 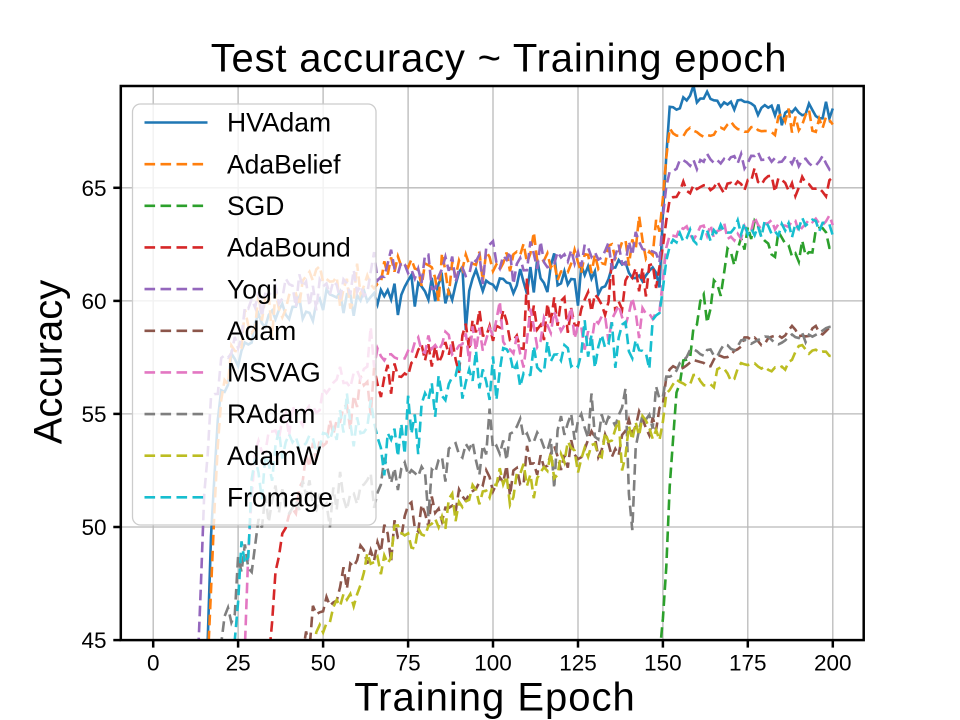 What do you see at coordinates (578, 663) in the screenshot?
I see `svg-text: 125` at bounding box center [578, 663].